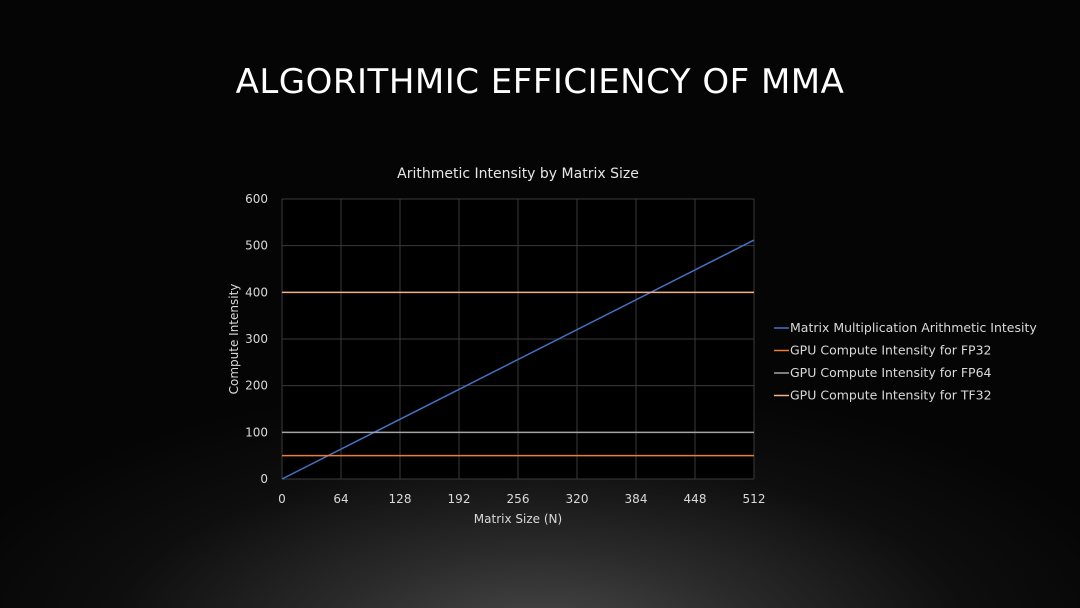 This screenshot has width=1080, height=608. Describe the element at coordinates (256, 386) in the screenshot. I see `y-tick-label: 200` at that location.